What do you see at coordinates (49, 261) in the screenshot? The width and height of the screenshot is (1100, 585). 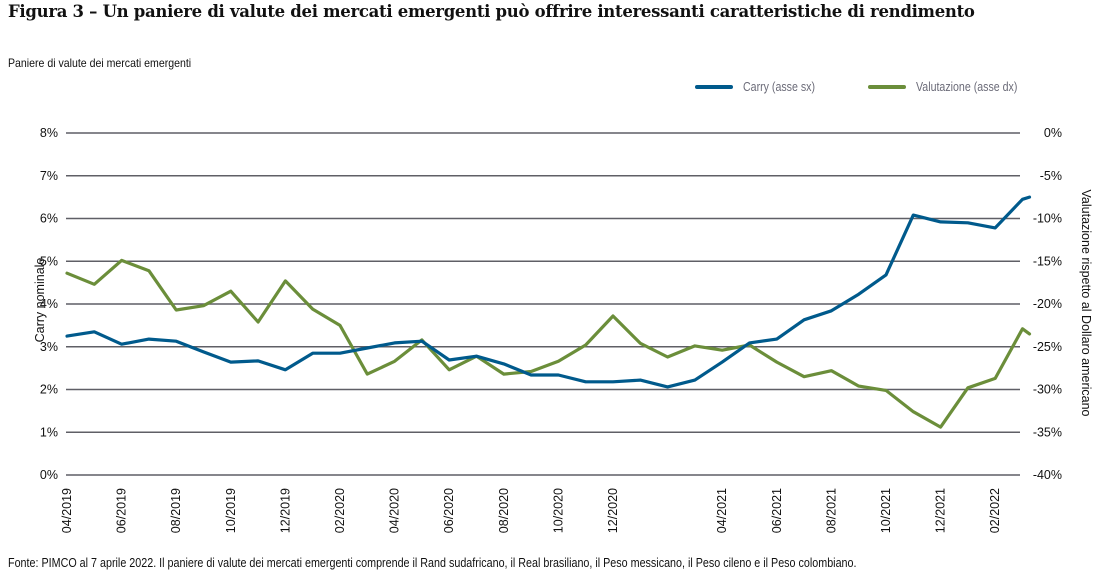 I see `y-tick-label: 5%` at bounding box center [49, 261].